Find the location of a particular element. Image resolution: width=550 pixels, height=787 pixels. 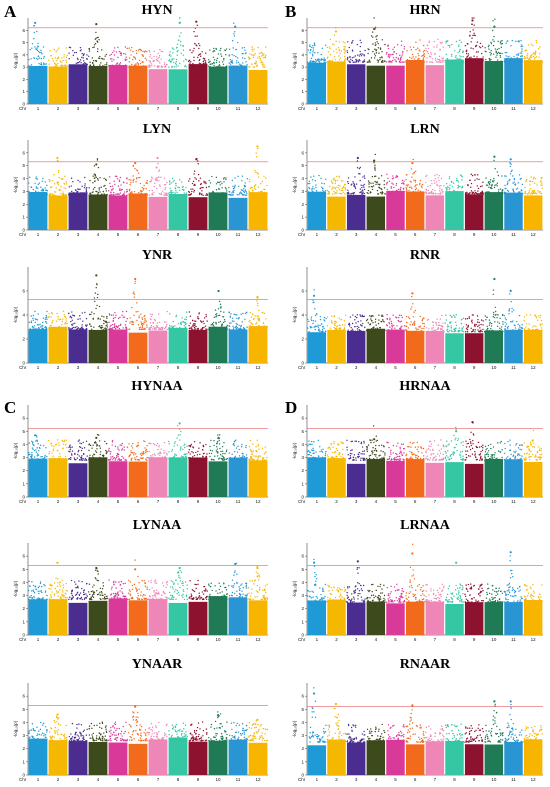

x-tick-label: 2 is located at coordinates (336, 234).